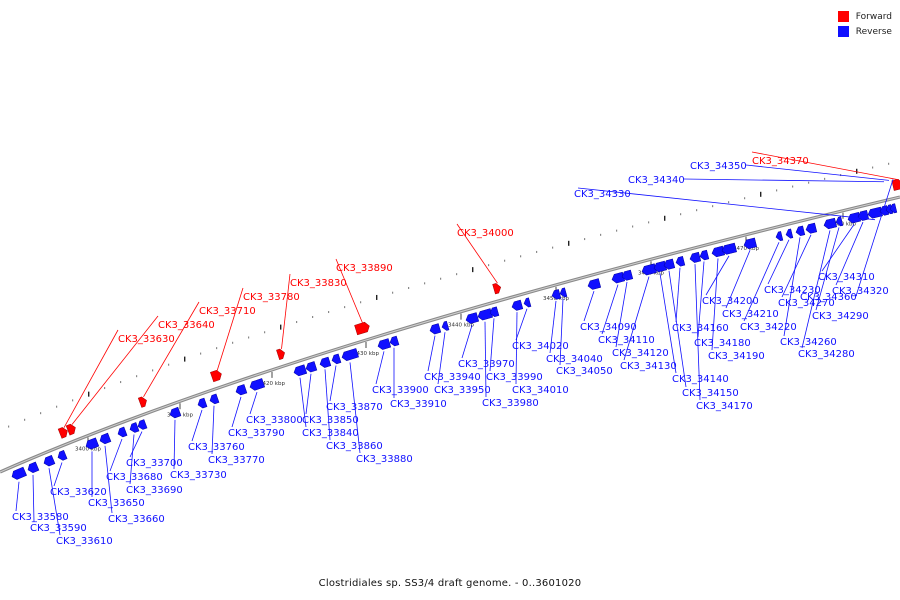 This screenshot has height=600, width=900. What do you see at coordinates (584, 371) in the screenshot?
I see `gene-label: CK3_34050` at bounding box center [584, 371].